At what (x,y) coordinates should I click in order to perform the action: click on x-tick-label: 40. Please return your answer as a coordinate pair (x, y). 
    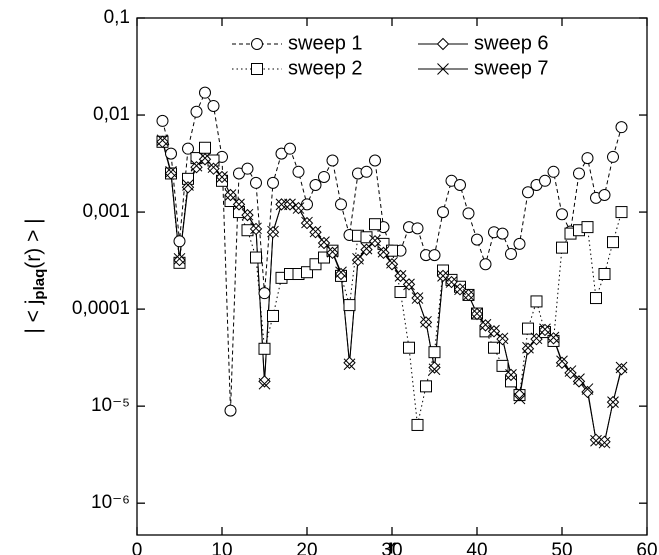
    Looking at the image, I should click on (476, 547).